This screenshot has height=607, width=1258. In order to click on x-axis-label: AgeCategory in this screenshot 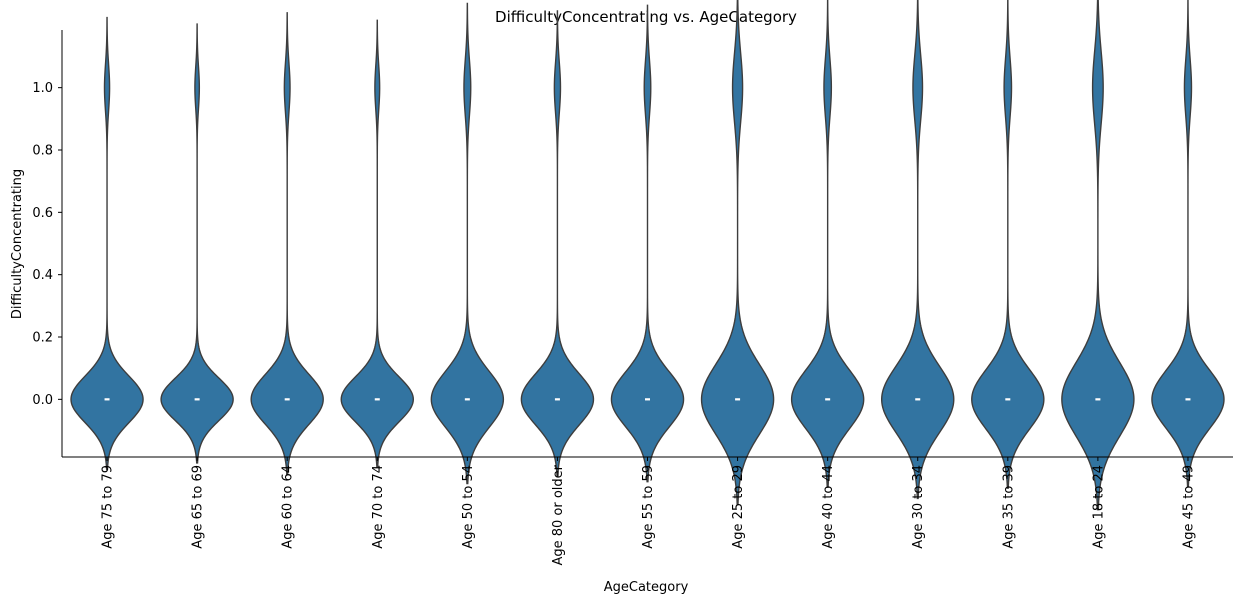, I will do `click(646, 587)`.